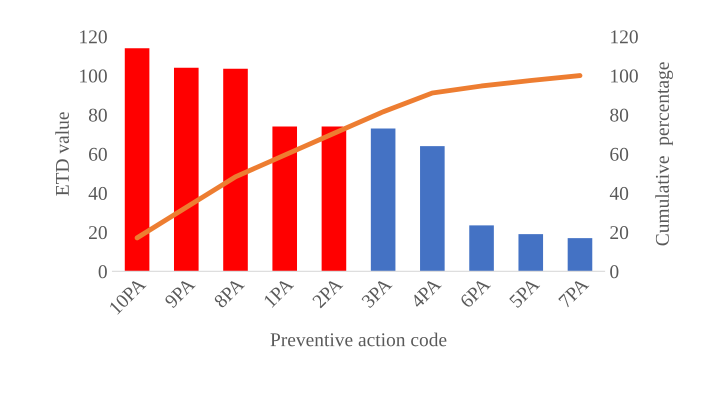  I want to click on x-axis-title: Preventive action code, so click(358, 339).